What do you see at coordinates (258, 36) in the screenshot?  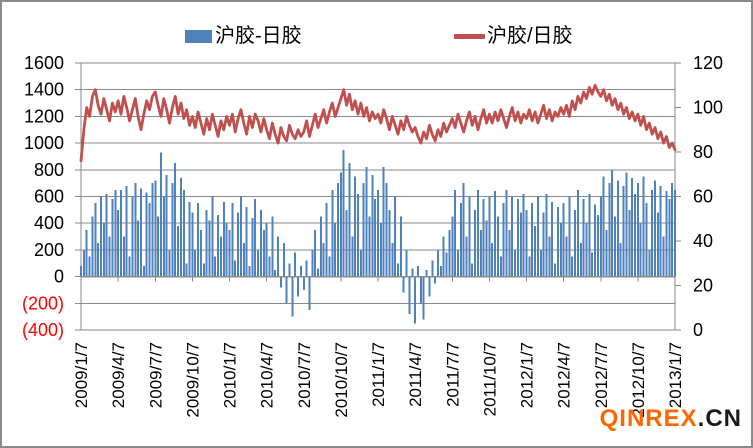 I see `bar-series-label: 沪胶-日胶` at bounding box center [258, 36].